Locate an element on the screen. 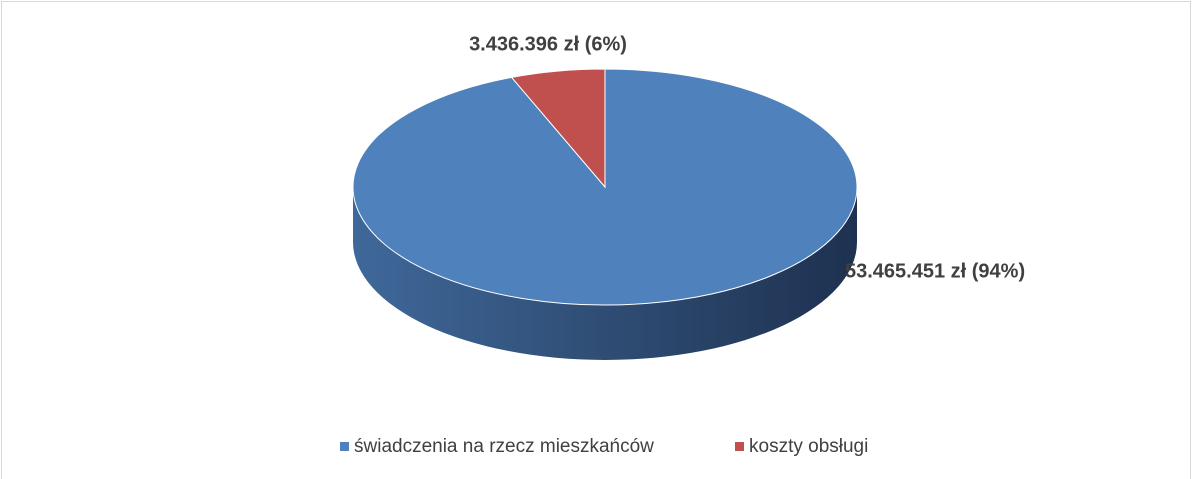  legend-label: koszty obsługi is located at coordinates (808, 446).